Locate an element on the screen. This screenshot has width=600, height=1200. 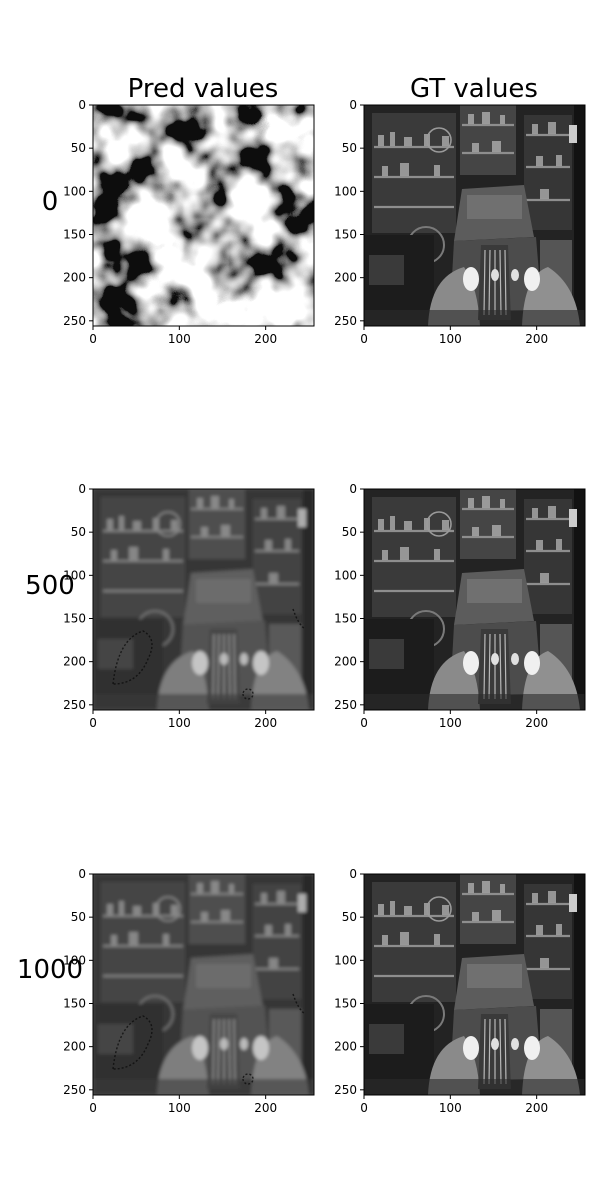
panel-gt-1000: 0 100 200 0 50 100 150 200 250 is located at coordinates (460, 991).